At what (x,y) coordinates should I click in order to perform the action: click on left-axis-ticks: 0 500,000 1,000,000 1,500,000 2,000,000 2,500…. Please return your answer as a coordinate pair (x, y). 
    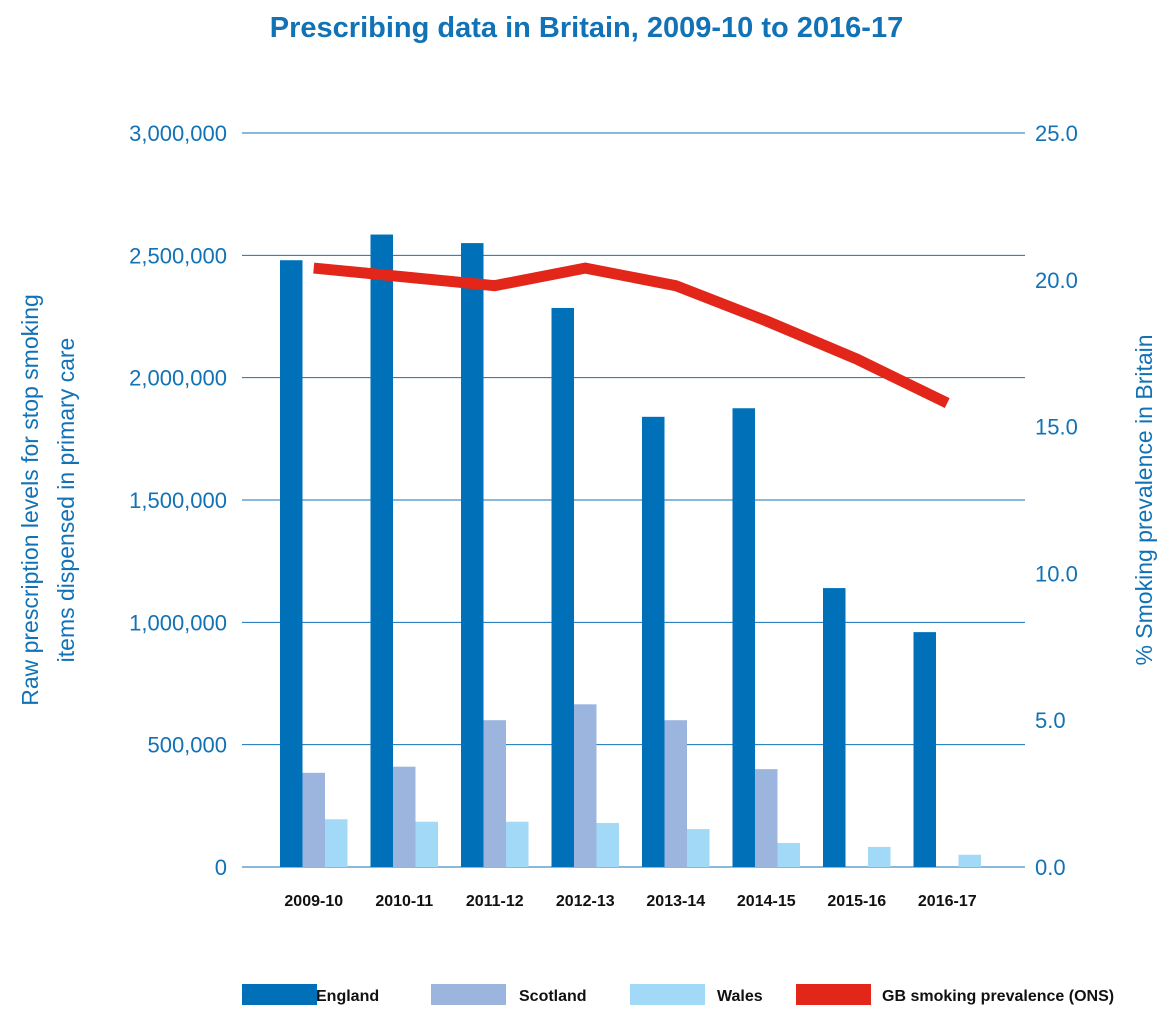
    Looking at the image, I should click on (178, 500).